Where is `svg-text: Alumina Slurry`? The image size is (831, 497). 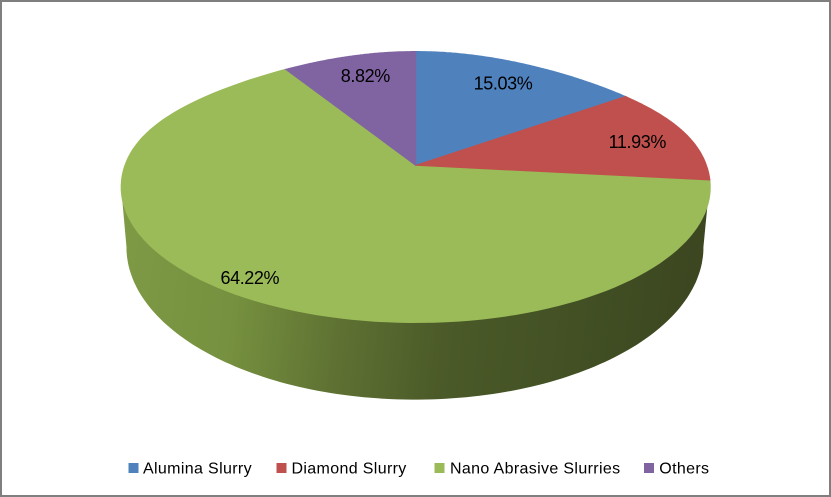 svg-text: Alumina Slurry is located at coordinates (197, 468).